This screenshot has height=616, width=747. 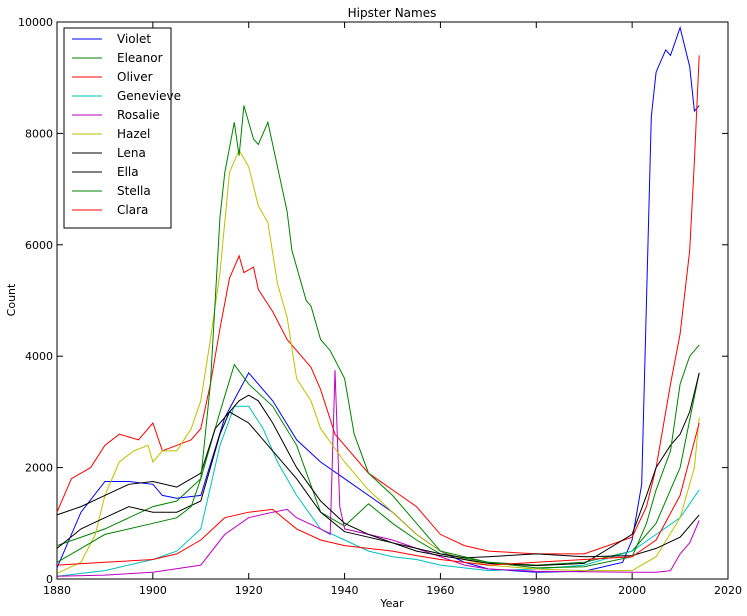 What do you see at coordinates (392, 13) in the screenshot?
I see `chart-title: Hipster Names` at bounding box center [392, 13].